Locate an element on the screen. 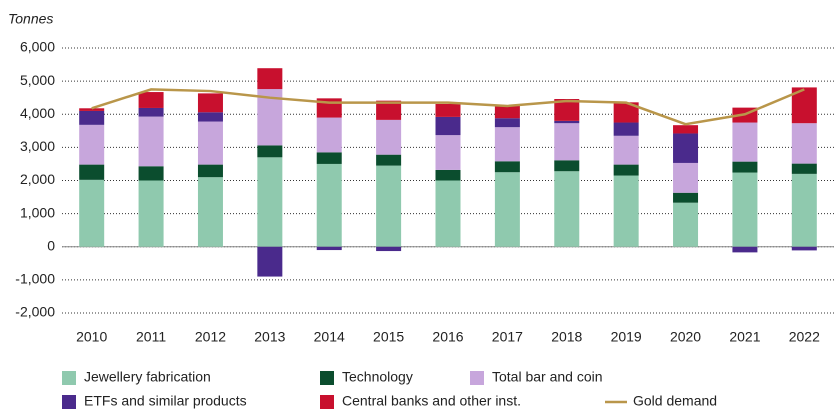 The height and width of the screenshot is (412, 834). x-tick-label: 2017 is located at coordinates (507, 337).